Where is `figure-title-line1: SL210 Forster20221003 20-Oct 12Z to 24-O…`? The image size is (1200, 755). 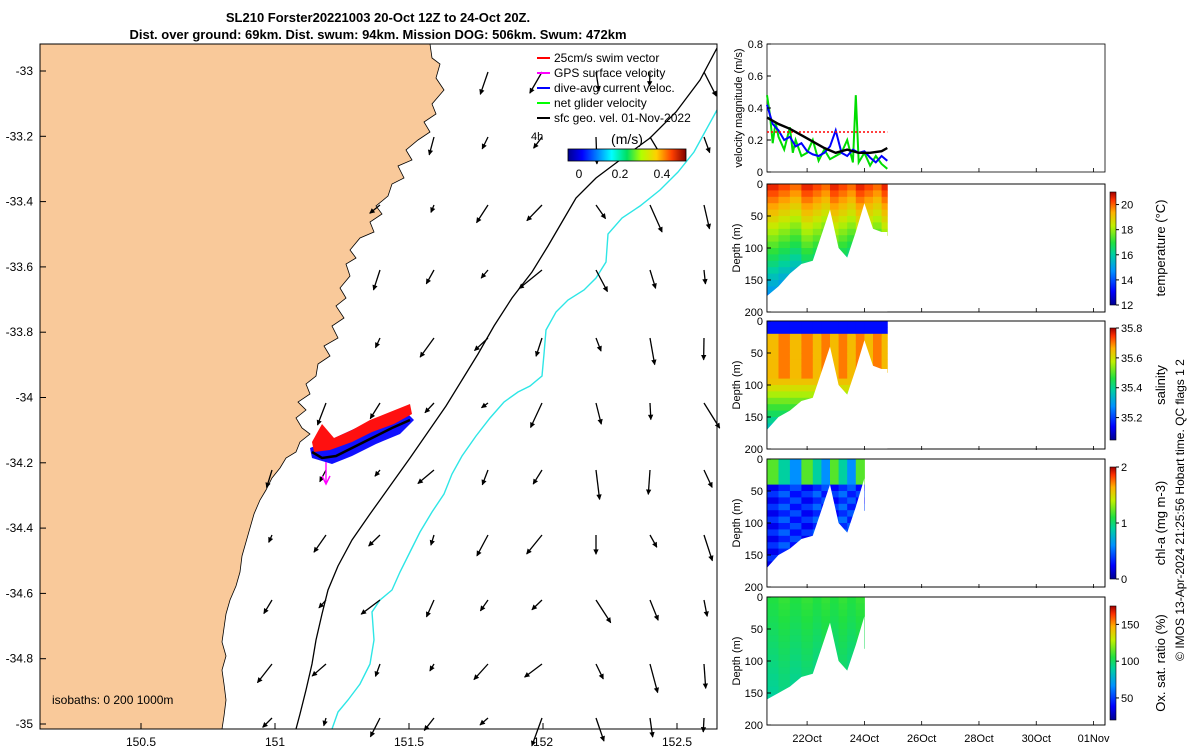
figure-title-line1: SL210 Forster20221003 20-Oct 12Z to 24-O… is located at coordinates (378, 17).